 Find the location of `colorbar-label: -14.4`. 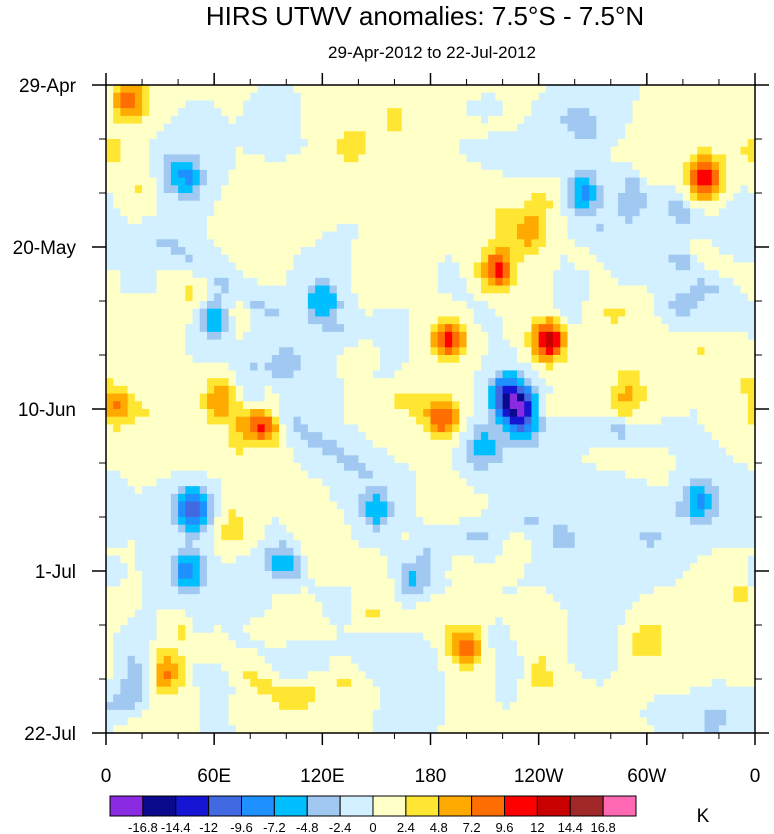

colorbar-label: -14.4 is located at coordinates (176, 827).